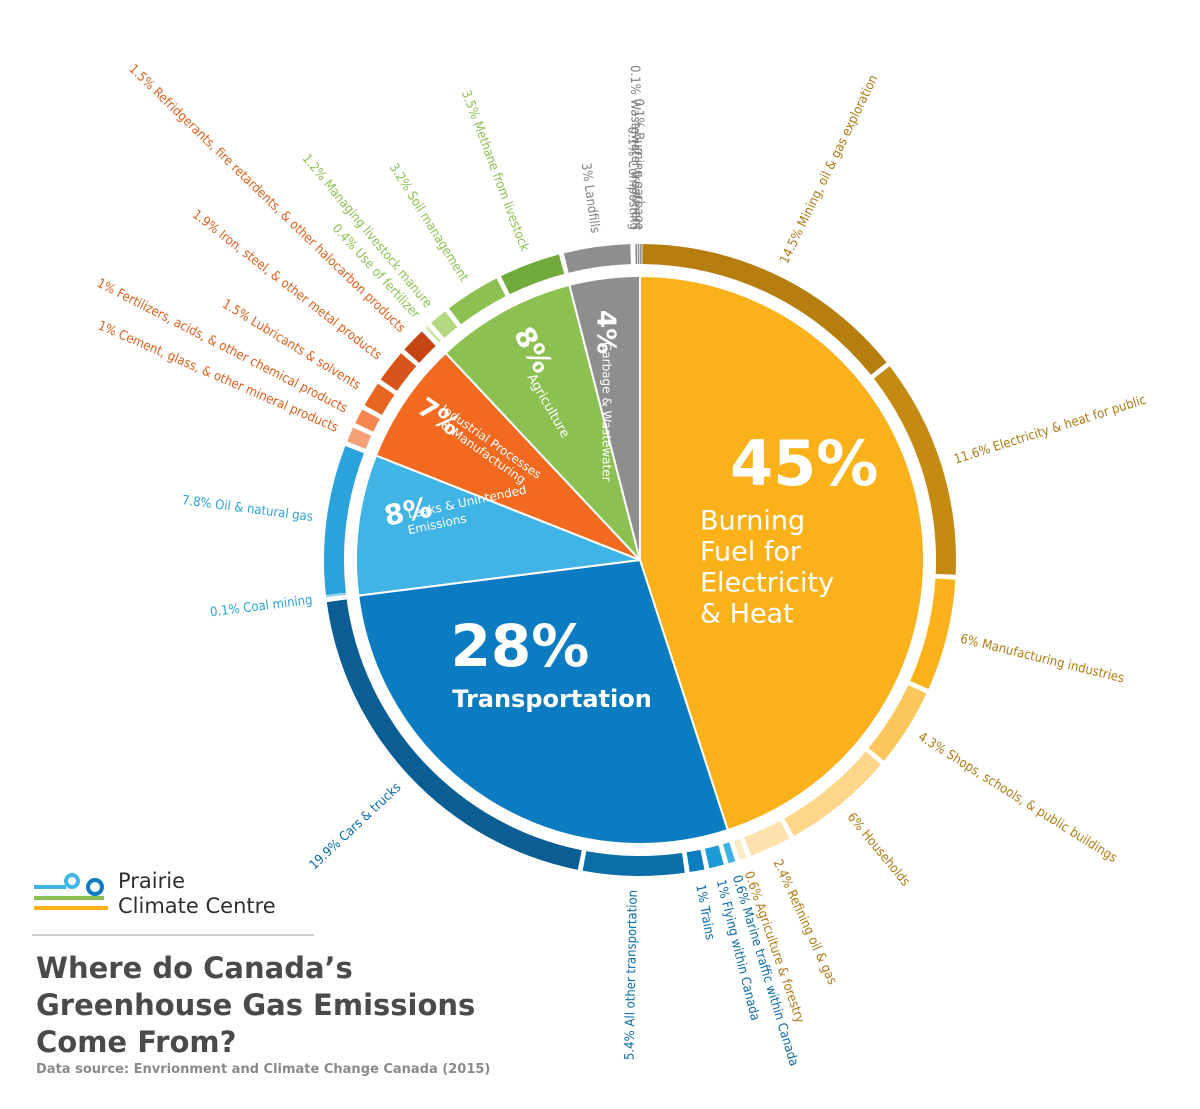  Describe the element at coordinates (1017, 798) in the screenshot. I see `ring-label: 4.3% Shops, schools, & public buildings` at that location.